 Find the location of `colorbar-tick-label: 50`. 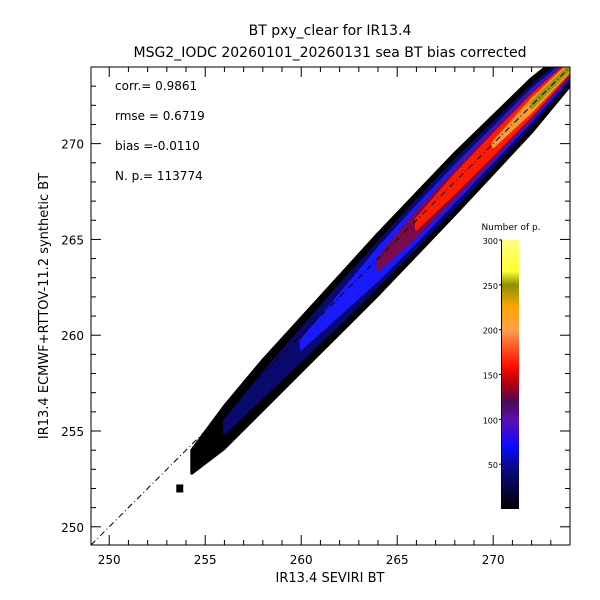

colorbar-tick-label: 50 is located at coordinates (493, 465).